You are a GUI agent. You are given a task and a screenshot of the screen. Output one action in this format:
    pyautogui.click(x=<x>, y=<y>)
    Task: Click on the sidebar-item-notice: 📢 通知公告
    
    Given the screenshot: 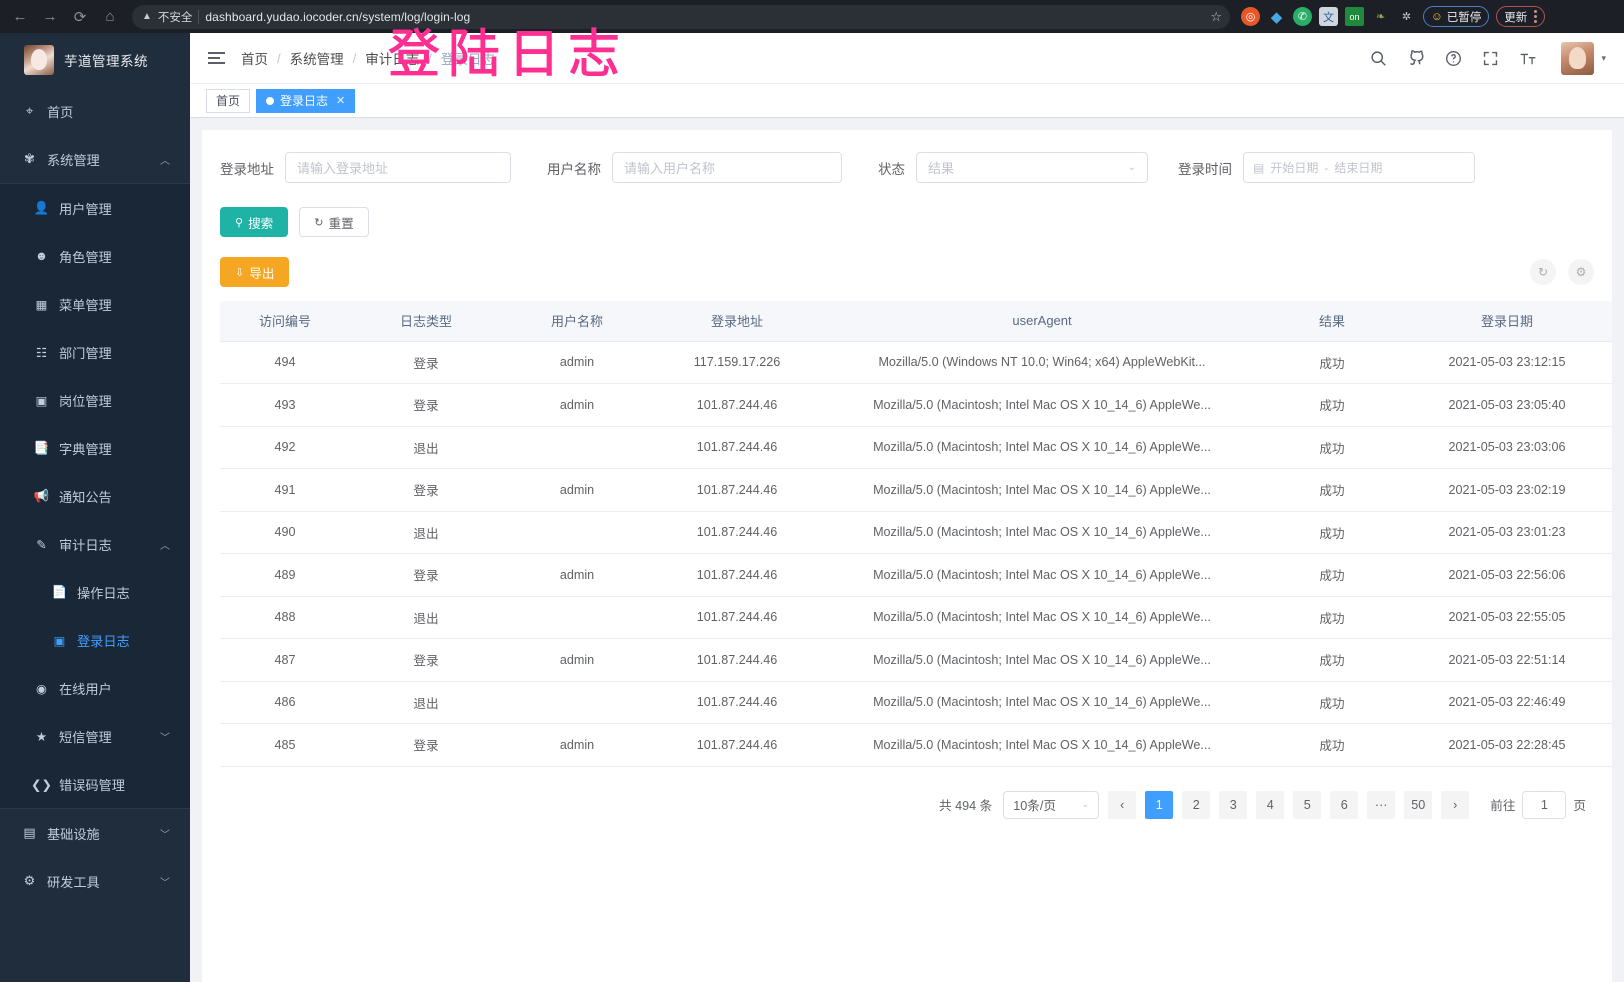 What is the action you would take?
    pyautogui.click(x=95, y=496)
    